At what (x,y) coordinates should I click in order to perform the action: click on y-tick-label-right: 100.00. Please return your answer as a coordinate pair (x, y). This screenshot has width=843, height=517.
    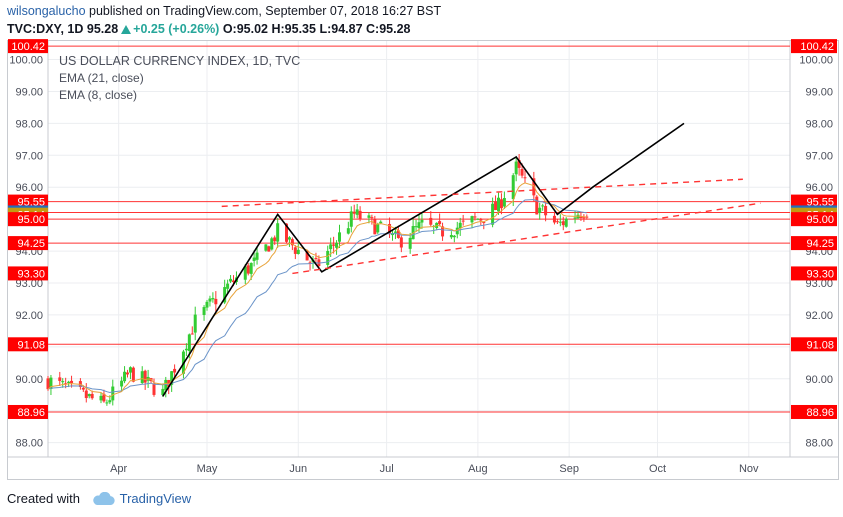
    Looking at the image, I should click on (816, 61).